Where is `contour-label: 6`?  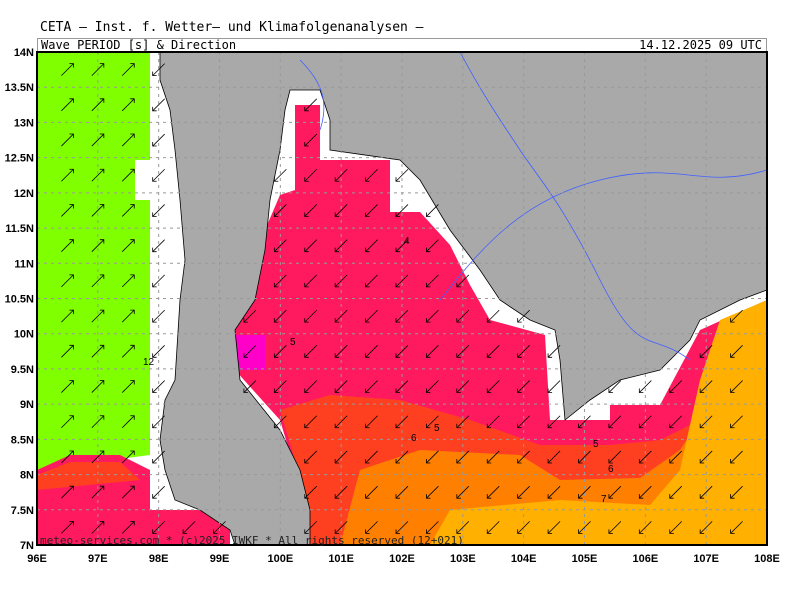 contour-label: 6 is located at coordinates (611, 469).